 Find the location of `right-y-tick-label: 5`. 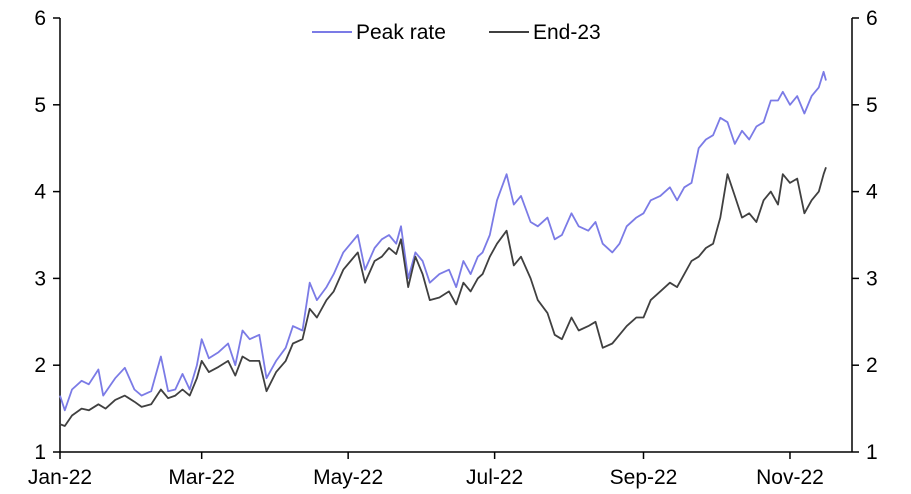

right-y-tick-label: 5 is located at coordinates (872, 105).